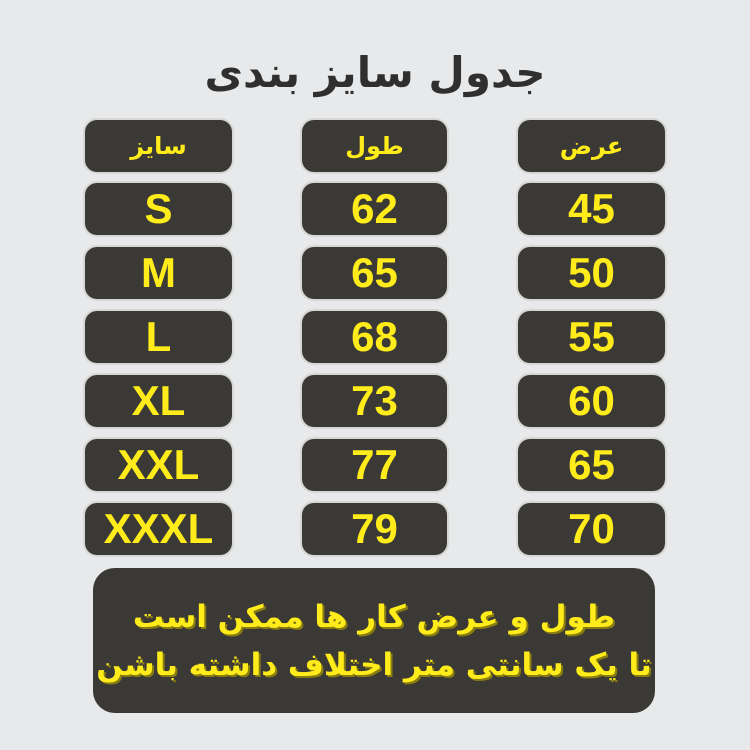 This screenshot has width=750, height=750. I want to click on cell-size: XXXL, so click(158, 529).